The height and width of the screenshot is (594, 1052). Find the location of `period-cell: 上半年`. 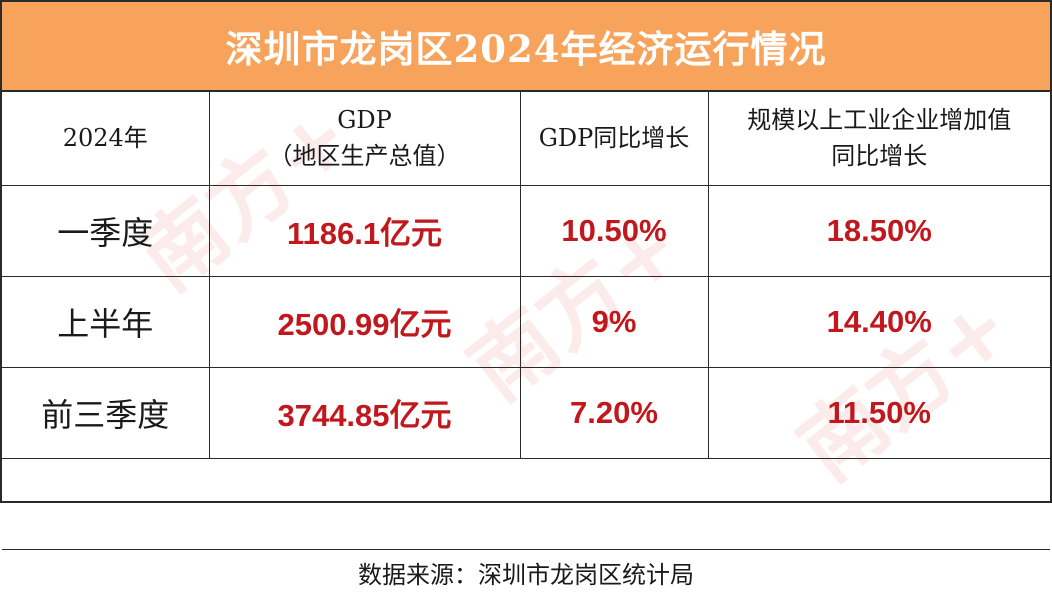

period-cell: 上半年 is located at coordinates (106, 321).